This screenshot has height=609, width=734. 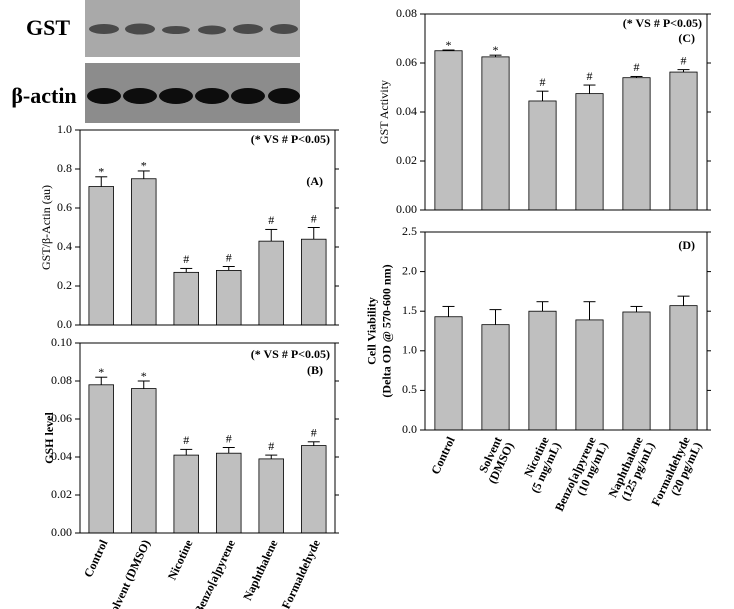 I want to click on y-axis-label: GST Activity, so click(x=384, y=112).